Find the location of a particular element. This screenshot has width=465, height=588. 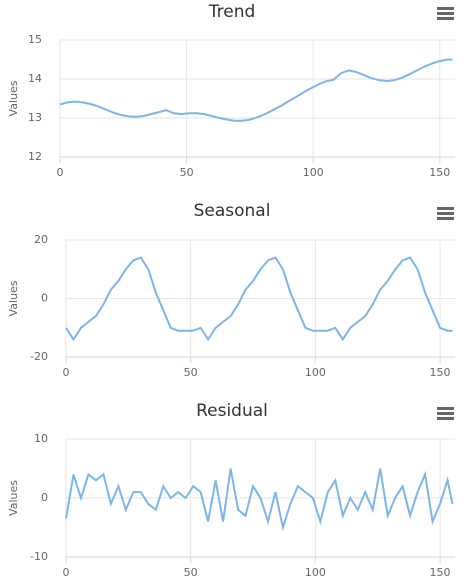

y-tick-label: 10 is located at coordinates (41, 438).